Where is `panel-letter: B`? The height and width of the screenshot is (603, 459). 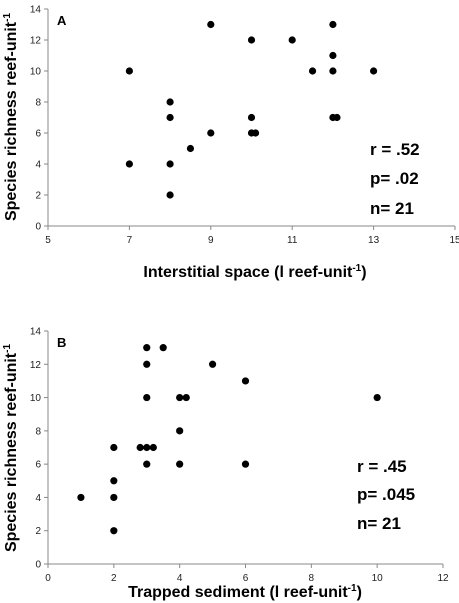
panel-letter: B is located at coordinates (61, 342).